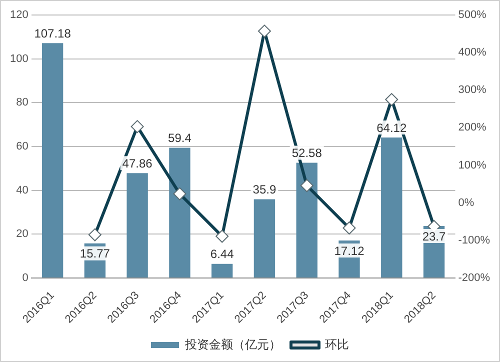  What do you see at coordinates (95, 253) in the screenshot?
I see `data-label: 15.77` at bounding box center [95, 253].